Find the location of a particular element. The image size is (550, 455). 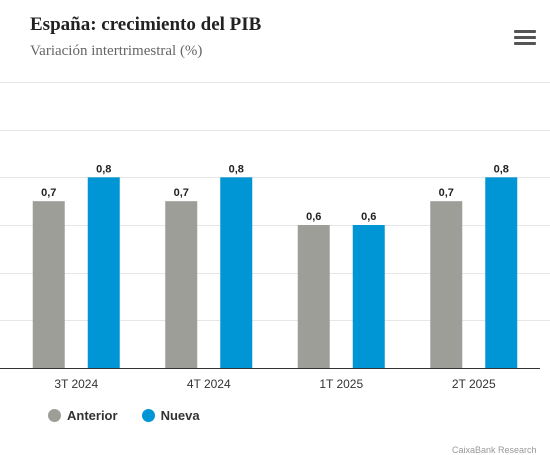

legend-dot-nueva is located at coordinates (148, 415).